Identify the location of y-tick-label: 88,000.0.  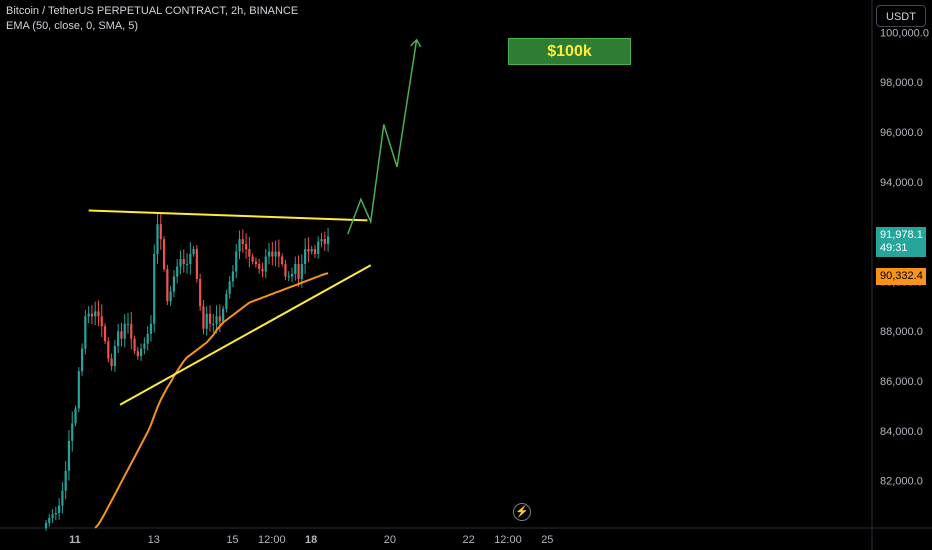
(901, 332).